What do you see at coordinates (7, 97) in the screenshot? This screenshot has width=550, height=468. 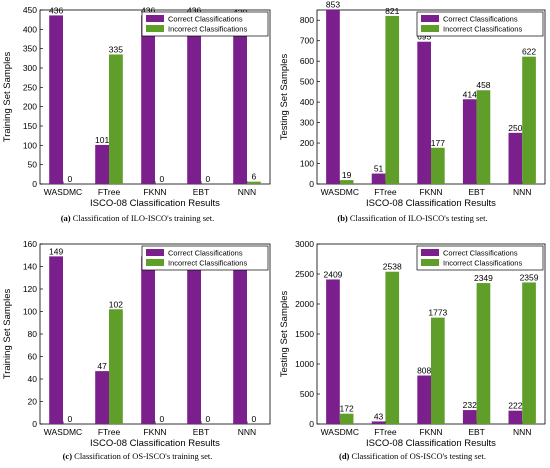 I see `y-axis-title-a: Training Set Samples` at bounding box center [7, 97].